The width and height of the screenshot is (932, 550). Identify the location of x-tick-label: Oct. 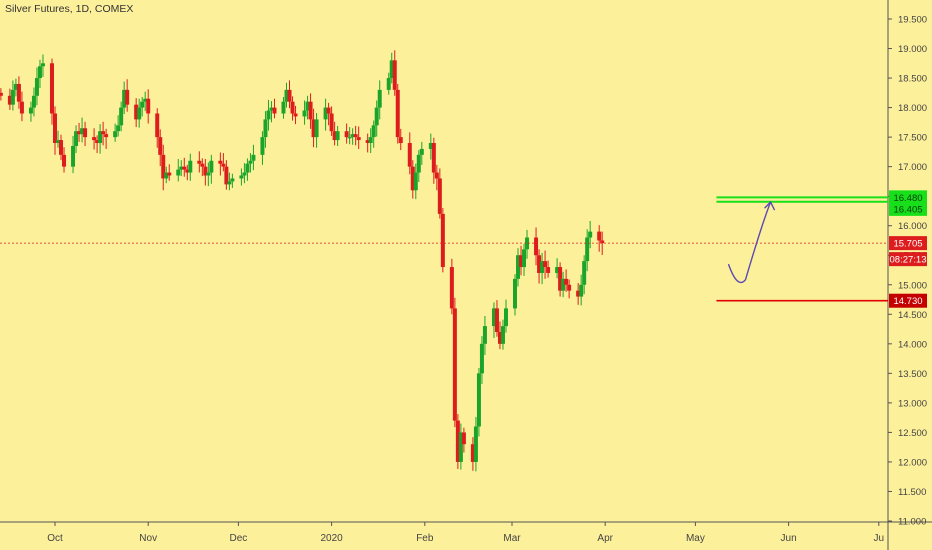
(55, 538).